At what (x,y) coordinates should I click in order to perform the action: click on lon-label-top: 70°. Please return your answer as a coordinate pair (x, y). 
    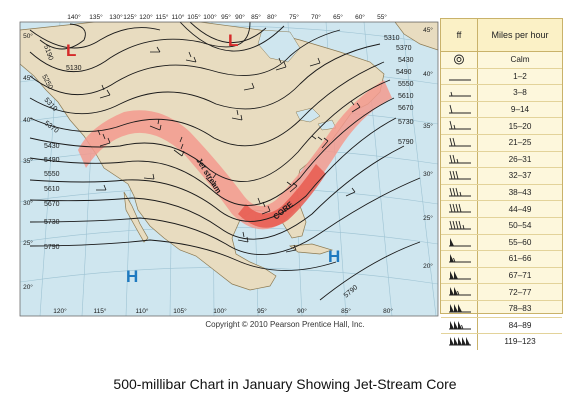
    Looking at the image, I should click on (316, 17).